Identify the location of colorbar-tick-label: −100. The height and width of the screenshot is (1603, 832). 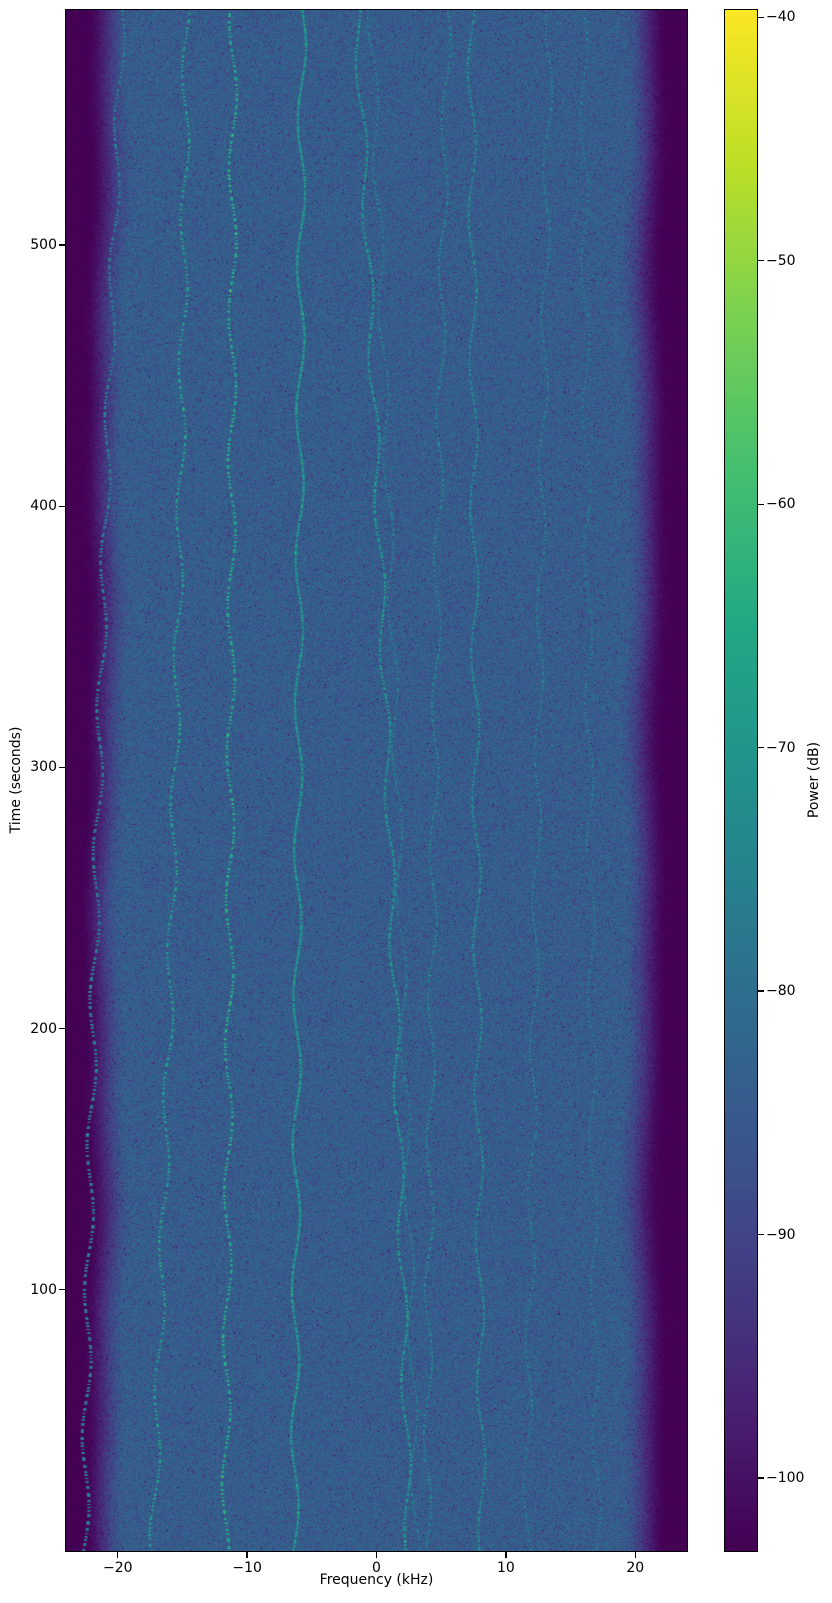
(785, 1477).